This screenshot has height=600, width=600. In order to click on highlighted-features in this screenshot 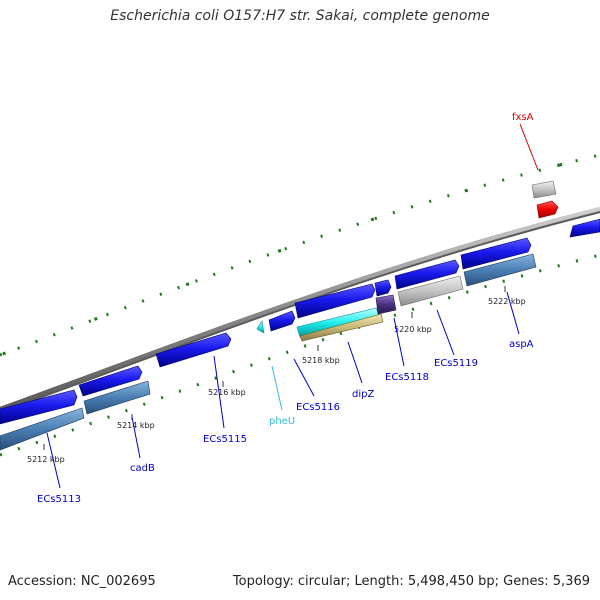, I will do `click(545, 199)`.